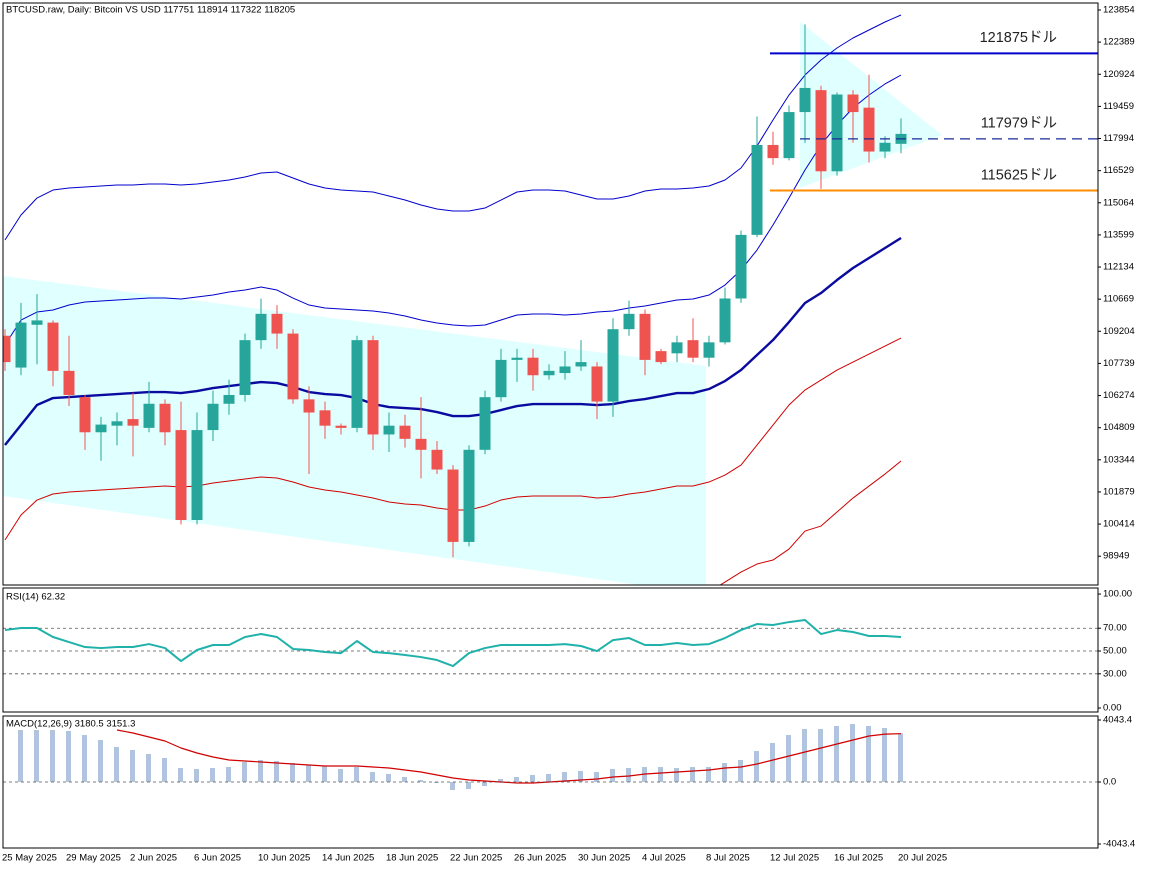  What do you see at coordinates (1018, 38) in the screenshot?
I see `price-level-label: 121875ドル` at bounding box center [1018, 38].